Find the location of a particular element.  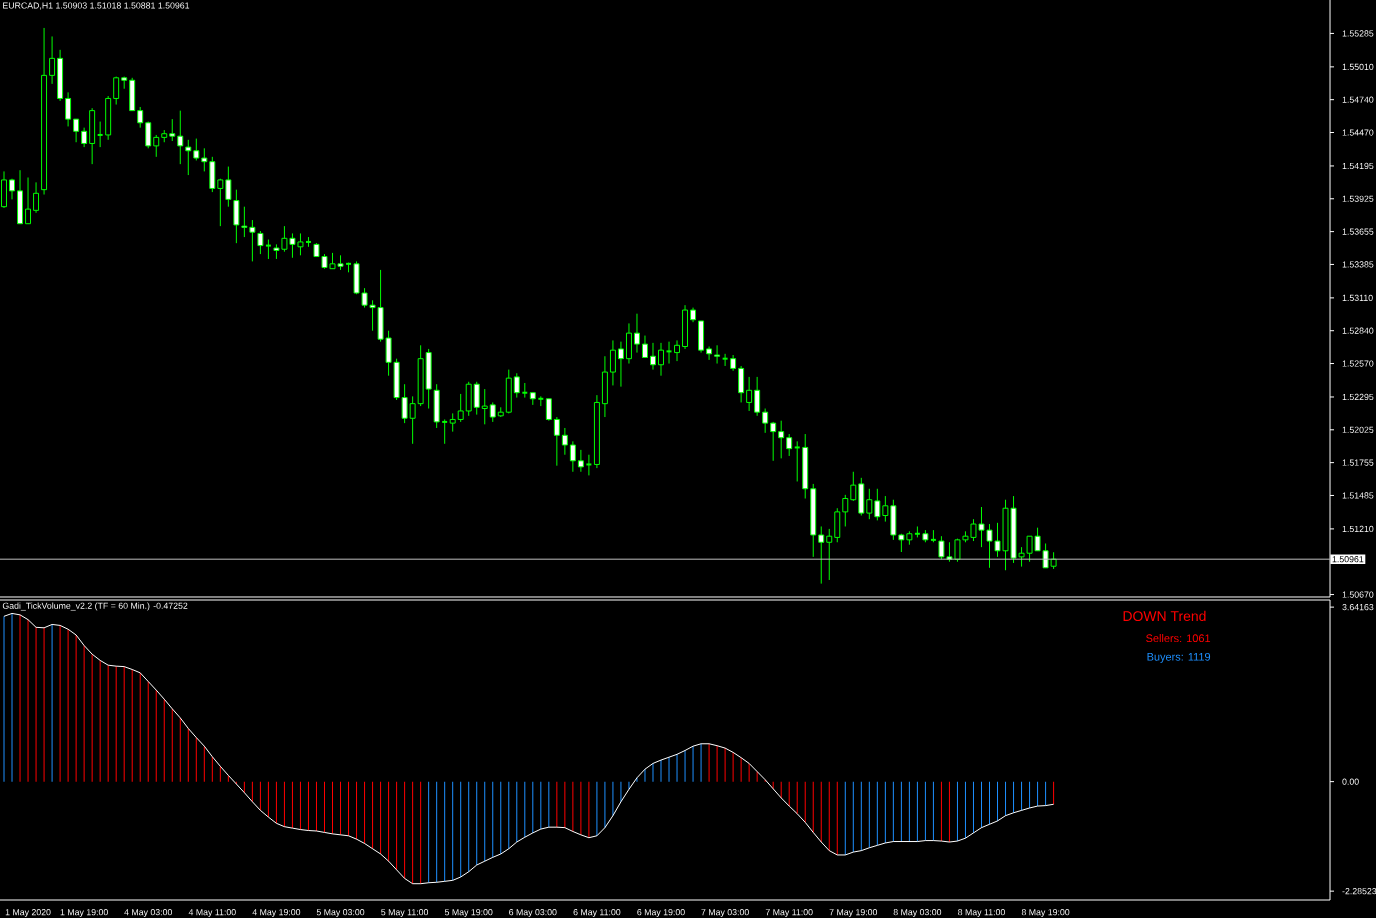

y-tick-label: -2.28523 is located at coordinates (1359, 891).